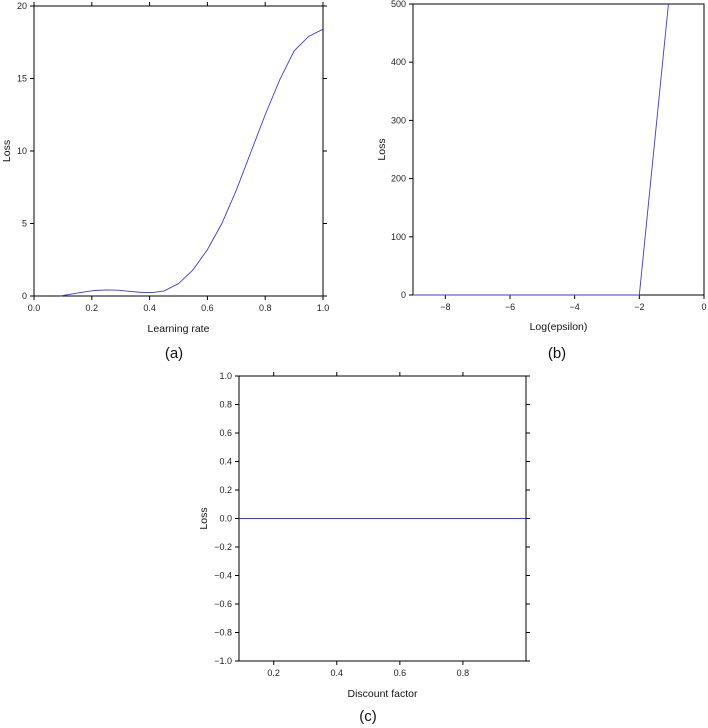 Image resolution: width=708 pixels, height=728 pixels. Describe the element at coordinates (223, 661) in the screenshot. I see `y-tick-label: −1.0` at that location.